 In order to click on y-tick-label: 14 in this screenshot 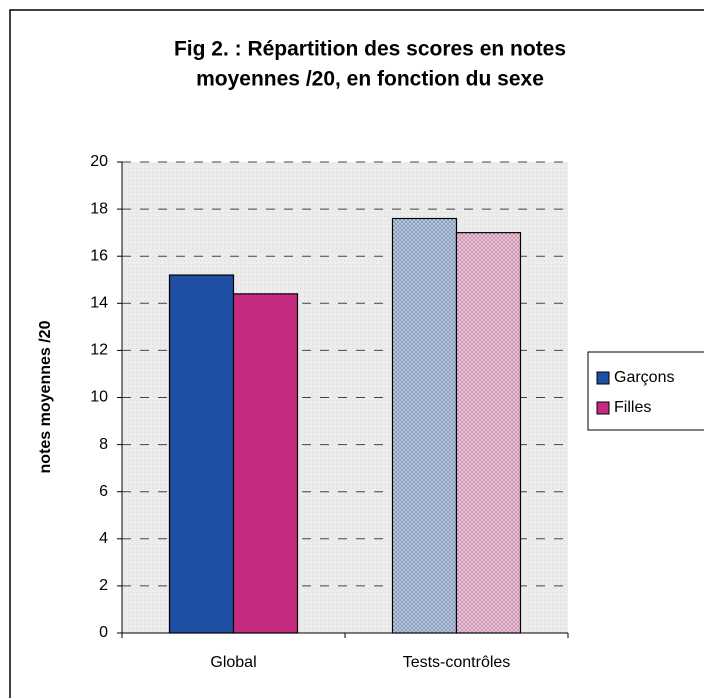, I will do `click(99, 303)`.